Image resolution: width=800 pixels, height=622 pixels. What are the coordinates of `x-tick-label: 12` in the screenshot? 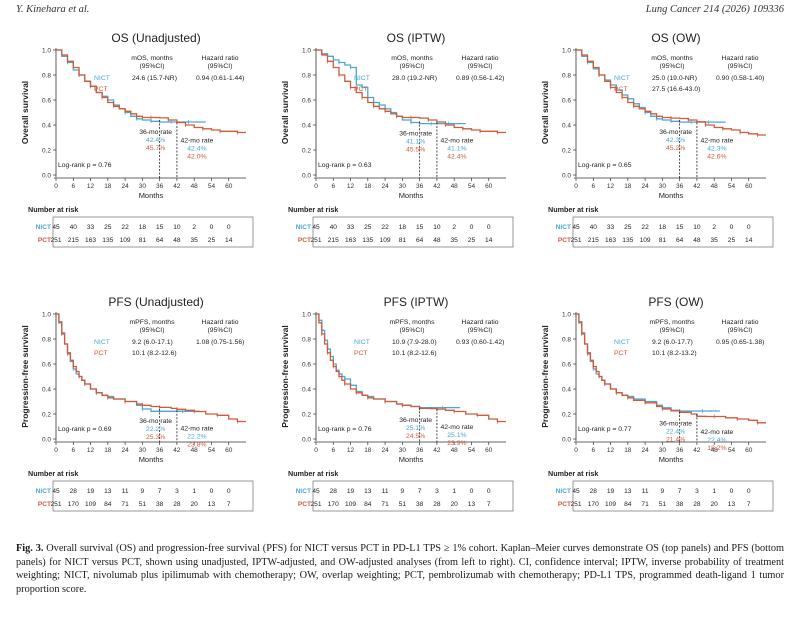 It's located at (351, 186).